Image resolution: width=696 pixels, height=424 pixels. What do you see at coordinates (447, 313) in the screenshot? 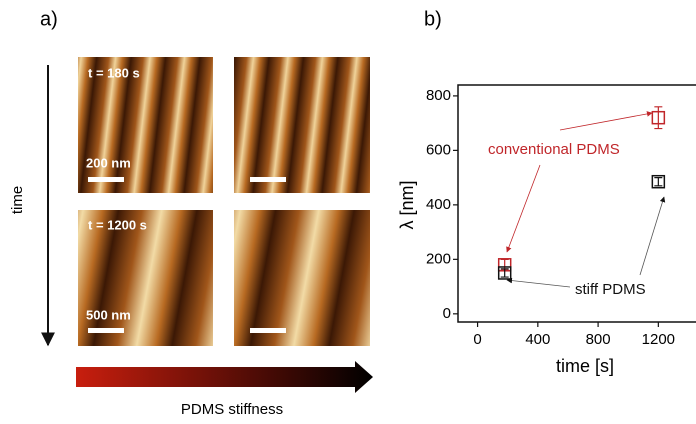
I see `y-tick-label: 0` at bounding box center [447, 313].